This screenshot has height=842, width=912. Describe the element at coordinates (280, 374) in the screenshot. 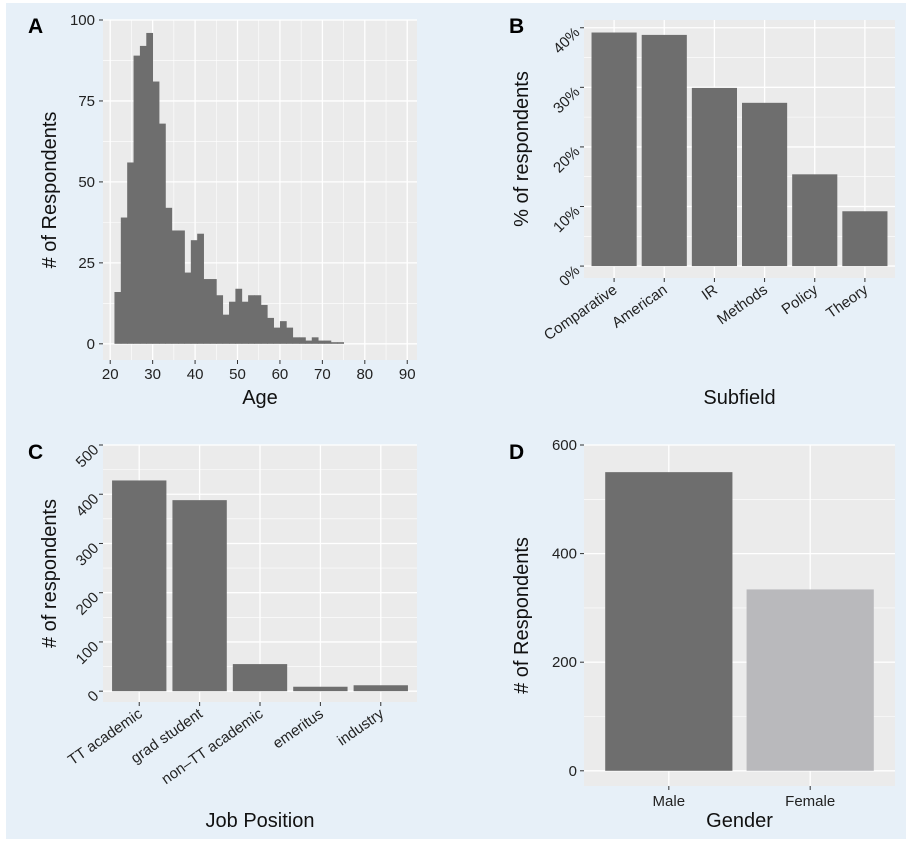

I see `x-tick-label: 60` at that location.